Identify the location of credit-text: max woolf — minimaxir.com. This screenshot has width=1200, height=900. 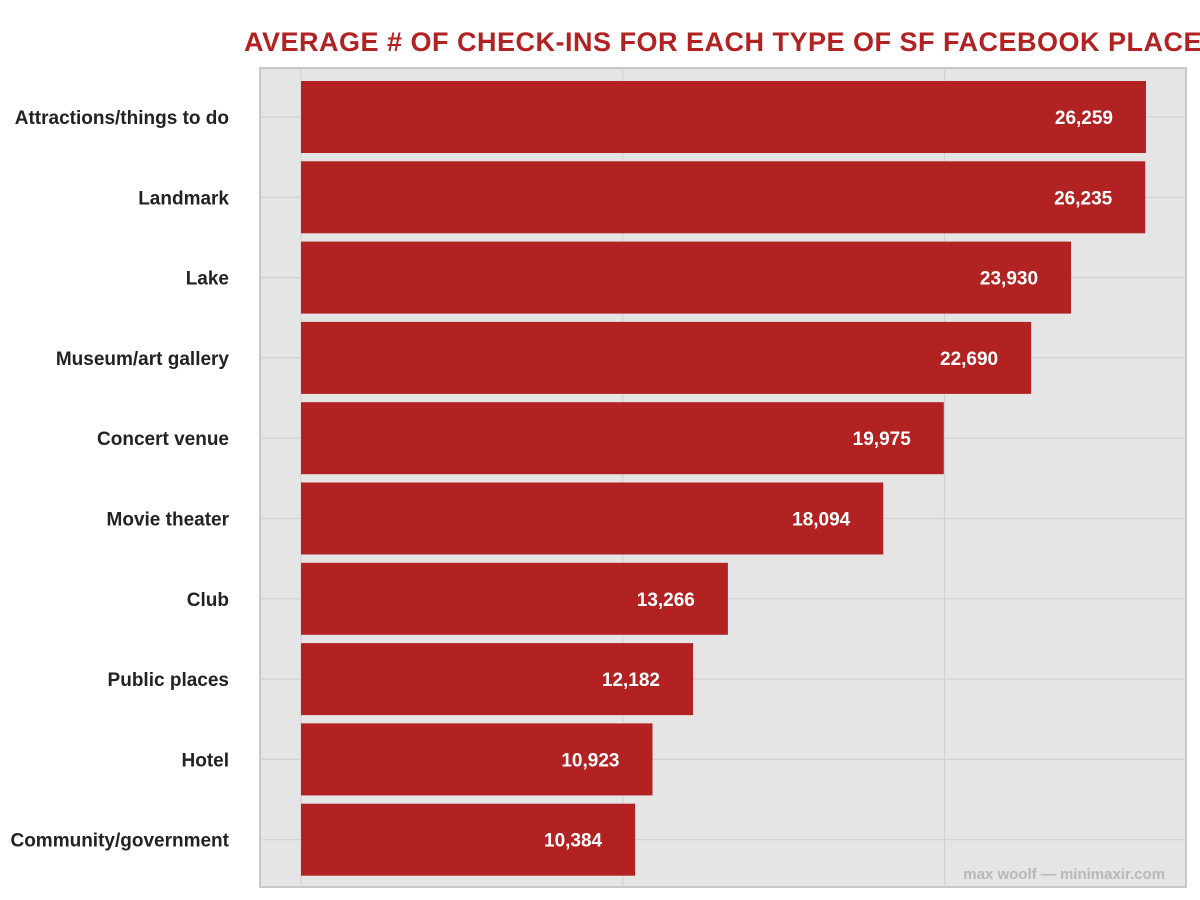
(1064, 874).